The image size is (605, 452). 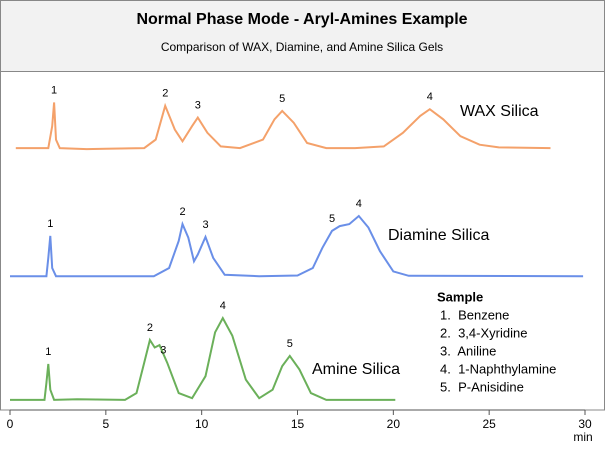 I want to click on x-tick-label: 0, so click(x=10, y=424).